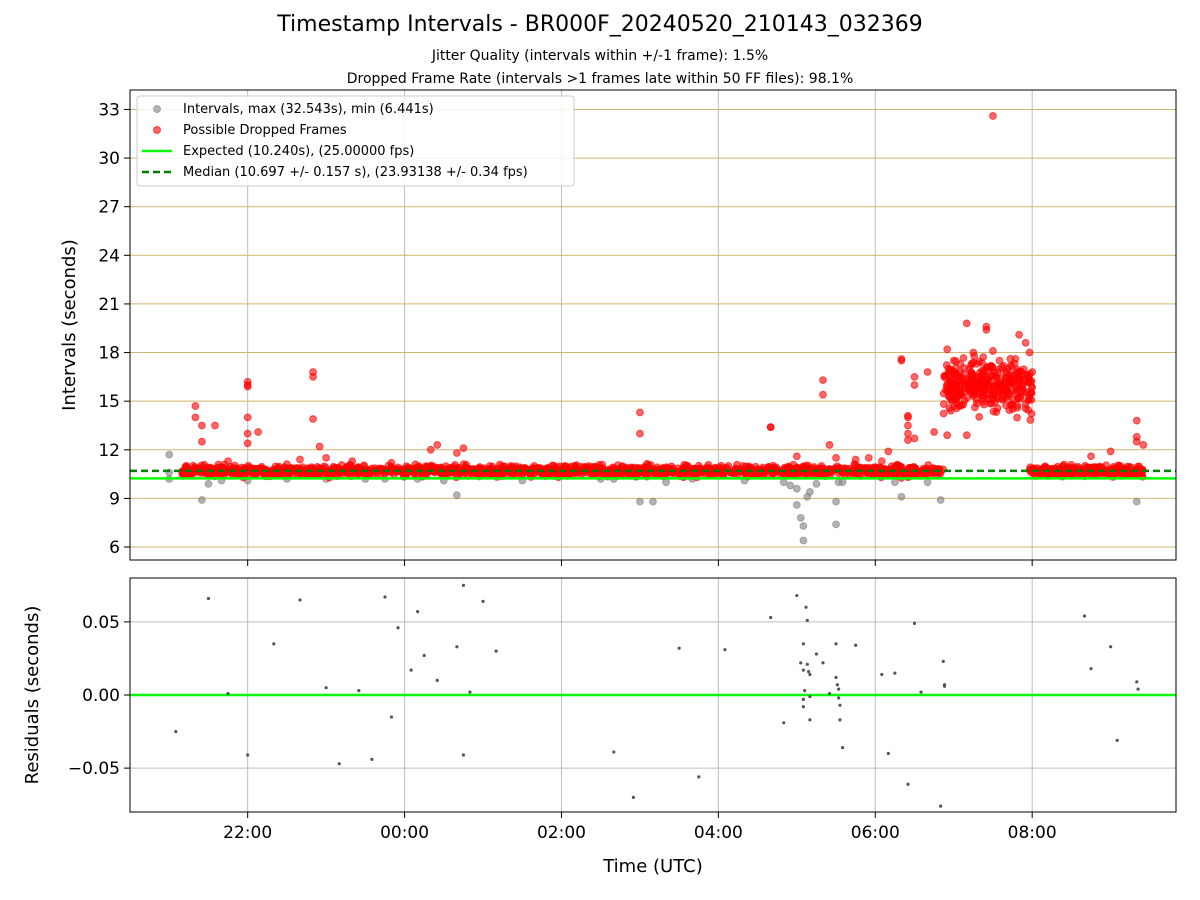 Image resolution: width=1200 pixels, height=900 pixels. I want to click on x-tick-label: 02:00, so click(561, 833).